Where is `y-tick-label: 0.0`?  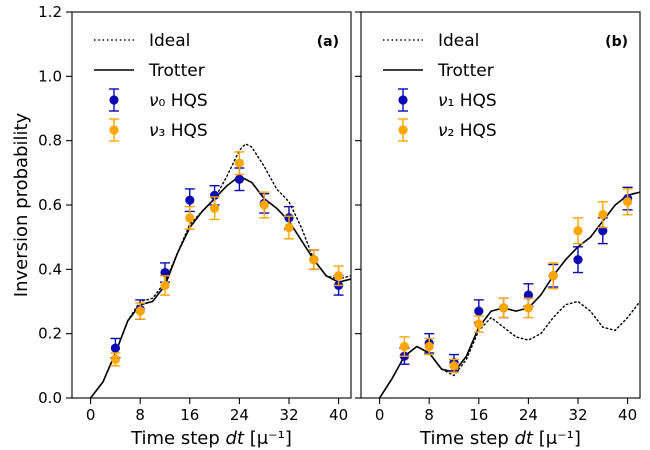
y-tick-label: 0.0 is located at coordinates (50, 398).